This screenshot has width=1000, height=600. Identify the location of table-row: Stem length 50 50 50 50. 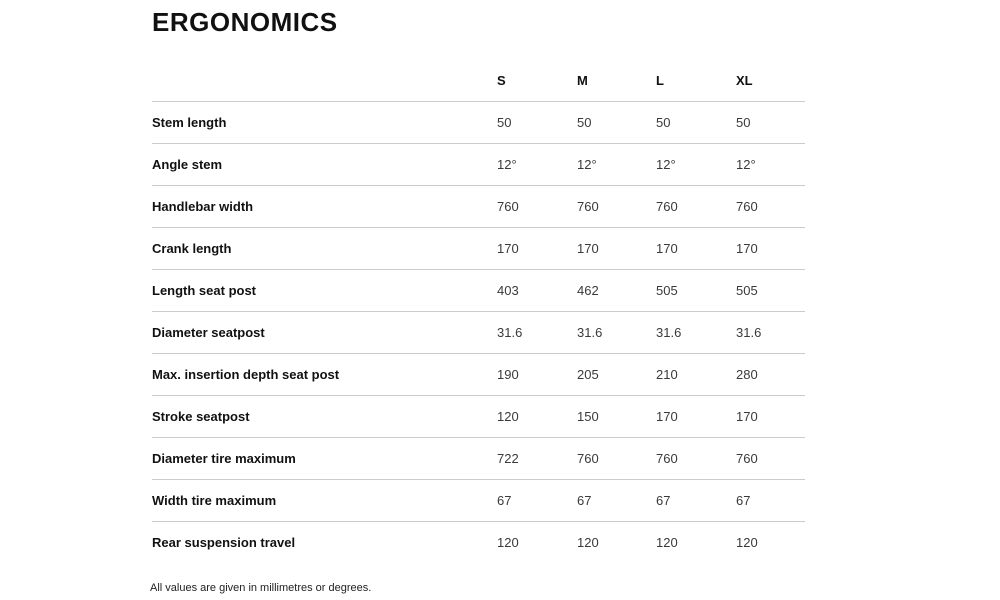
(478, 122).